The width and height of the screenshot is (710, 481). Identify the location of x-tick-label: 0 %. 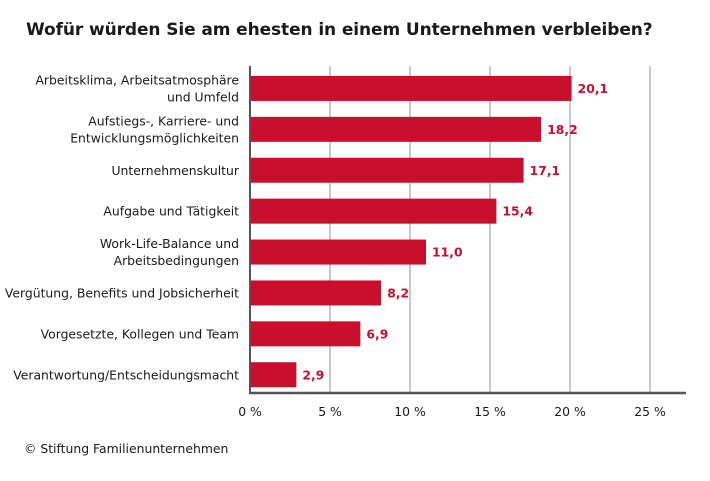
(250, 411).